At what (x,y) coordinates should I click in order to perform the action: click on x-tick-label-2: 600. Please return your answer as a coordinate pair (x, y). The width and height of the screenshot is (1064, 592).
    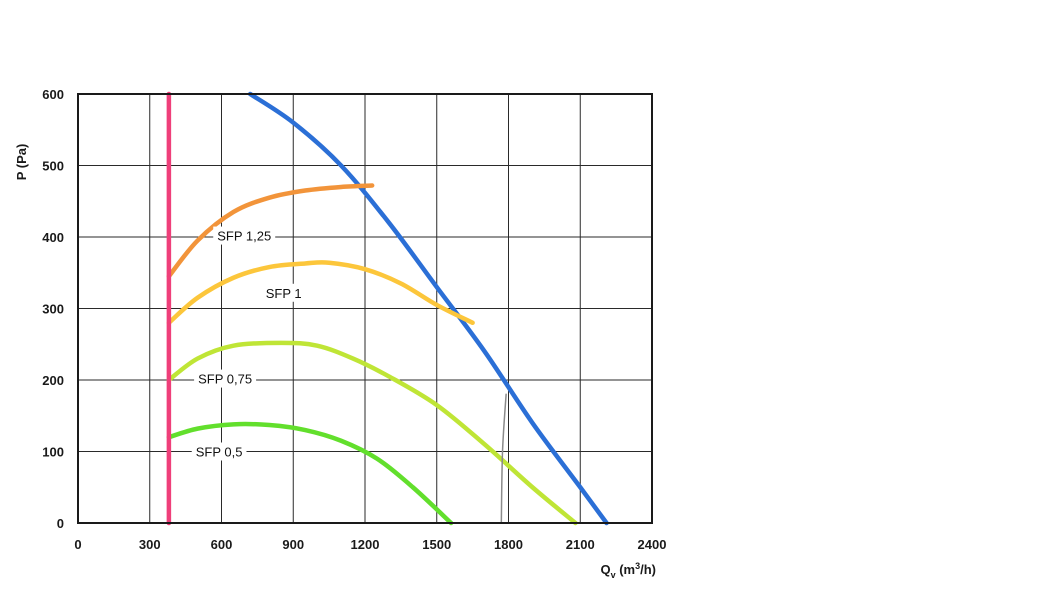
    Looking at the image, I should click on (222, 544).